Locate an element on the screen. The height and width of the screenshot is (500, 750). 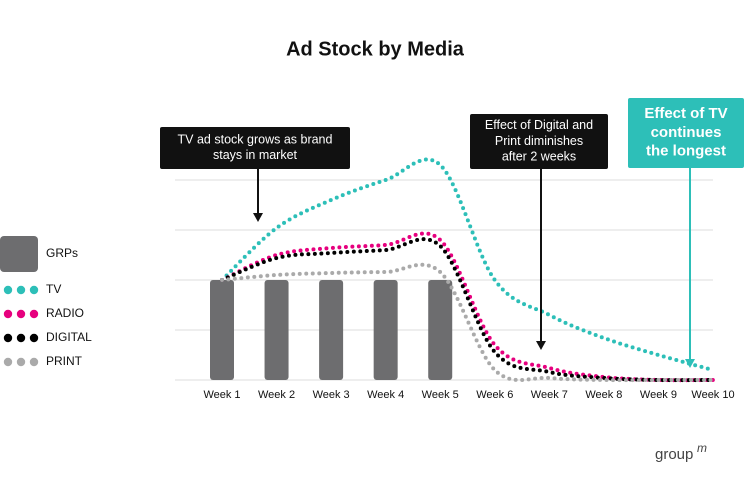
logo-mark: m is located at coordinates (702, 448).